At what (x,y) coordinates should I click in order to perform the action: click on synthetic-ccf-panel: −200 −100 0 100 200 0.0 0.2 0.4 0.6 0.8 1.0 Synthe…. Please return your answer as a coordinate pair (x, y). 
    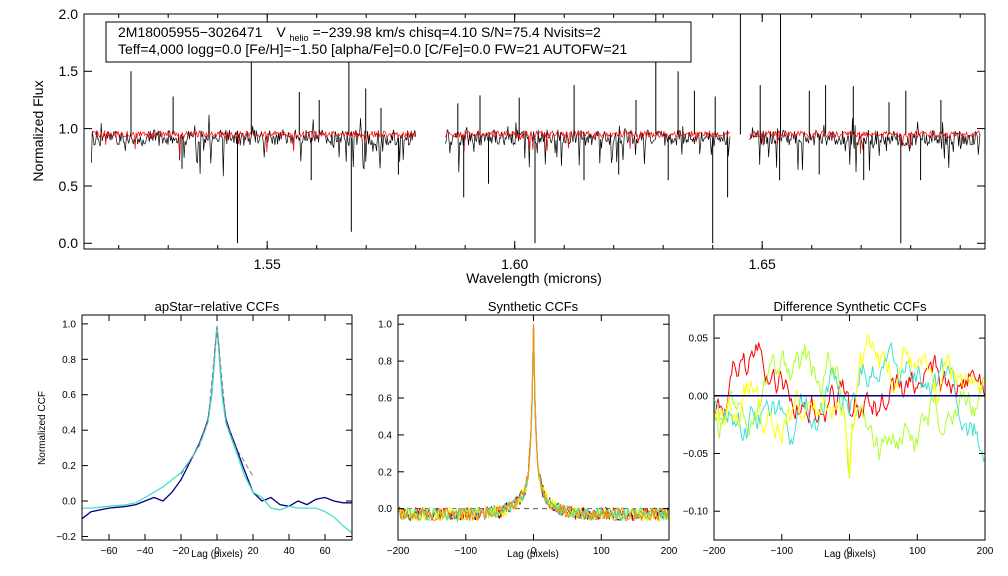
    Looking at the image, I should click on (528, 429).